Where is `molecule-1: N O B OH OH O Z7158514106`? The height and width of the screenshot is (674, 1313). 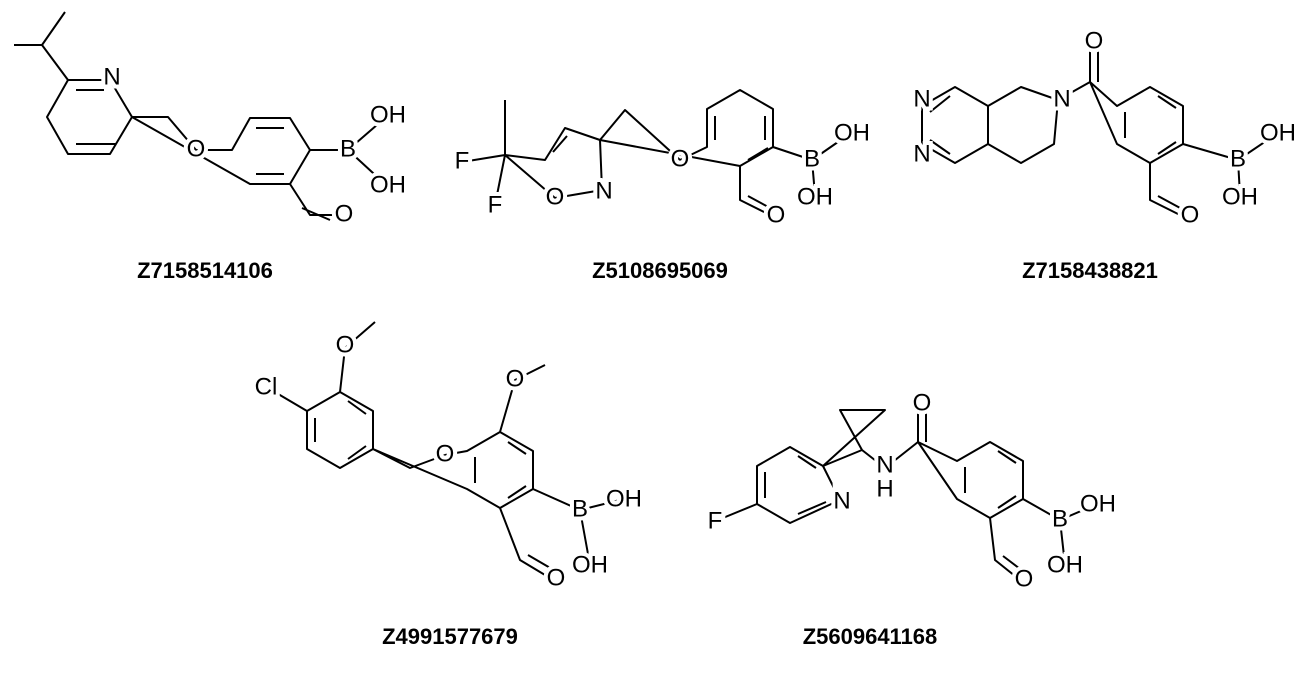 molecule-1: N O B OH OH O Z7158514106 is located at coordinates (212, 147).